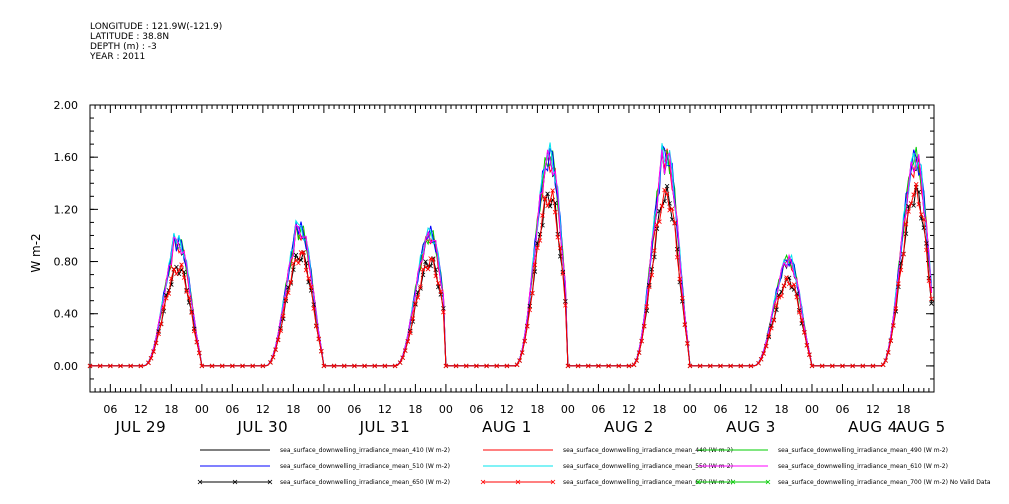  What do you see at coordinates (66, 262) in the screenshot?
I see `y-tick-label: 0.80` at bounding box center [66, 262].